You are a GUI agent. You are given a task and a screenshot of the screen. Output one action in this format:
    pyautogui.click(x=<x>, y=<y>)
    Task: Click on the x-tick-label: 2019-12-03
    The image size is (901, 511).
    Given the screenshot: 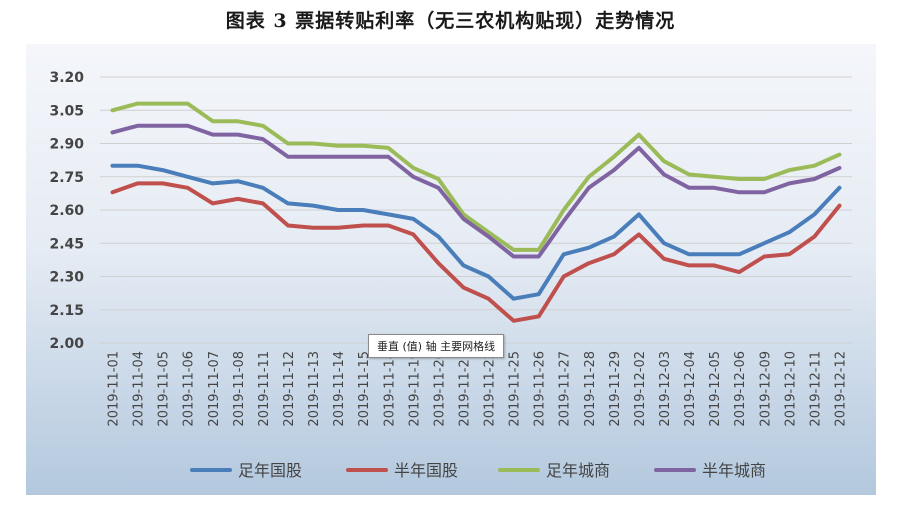 What is the action you would take?
    pyautogui.click(x=665, y=389)
    